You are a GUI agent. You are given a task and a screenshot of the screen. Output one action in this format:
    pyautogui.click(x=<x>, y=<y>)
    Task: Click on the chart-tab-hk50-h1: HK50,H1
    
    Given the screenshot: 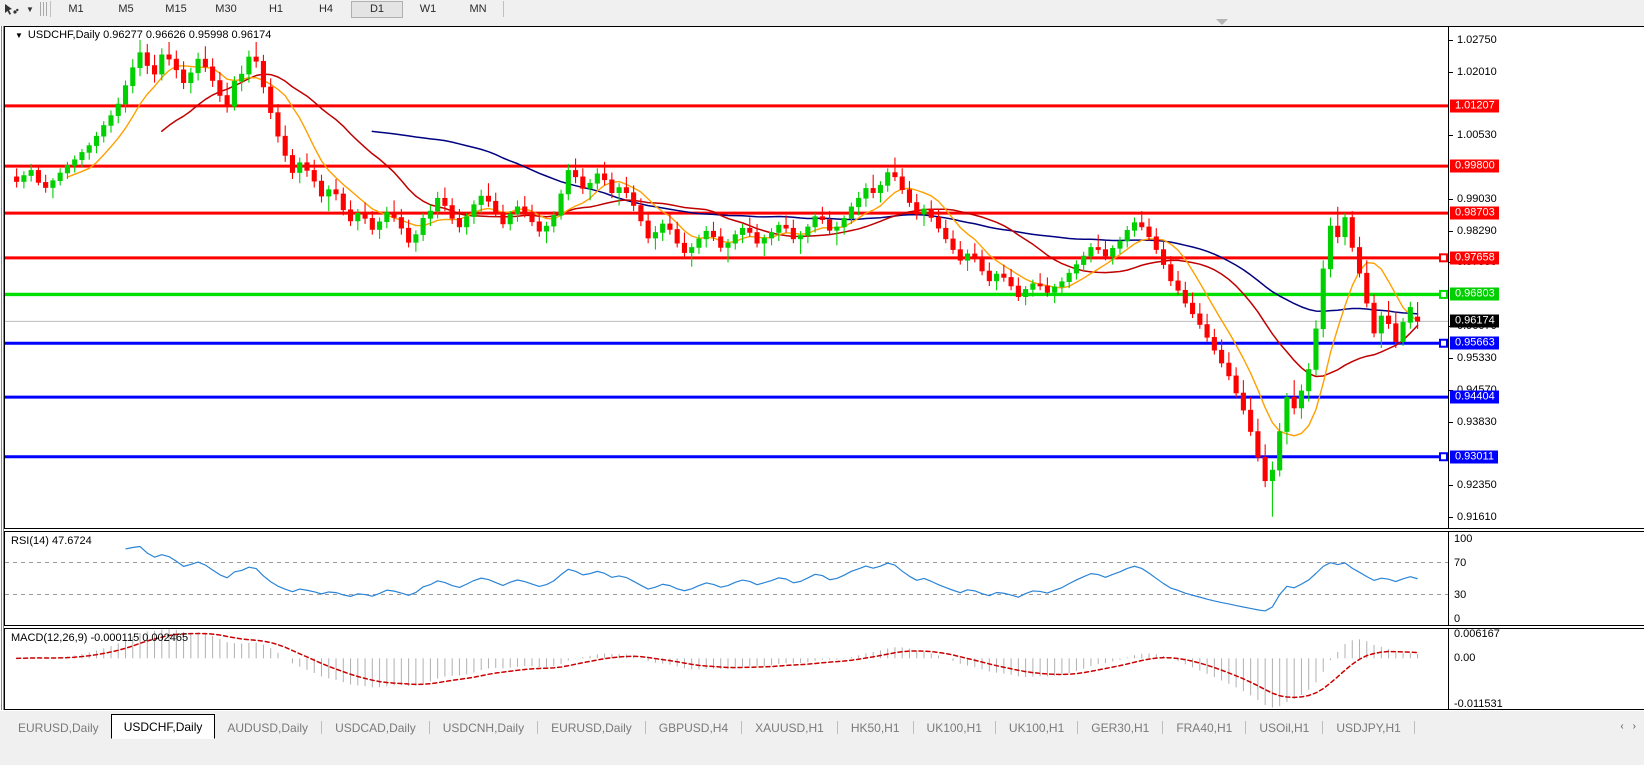 What is the action you would take?
    pyautogui.click(x=875, y=728)
    